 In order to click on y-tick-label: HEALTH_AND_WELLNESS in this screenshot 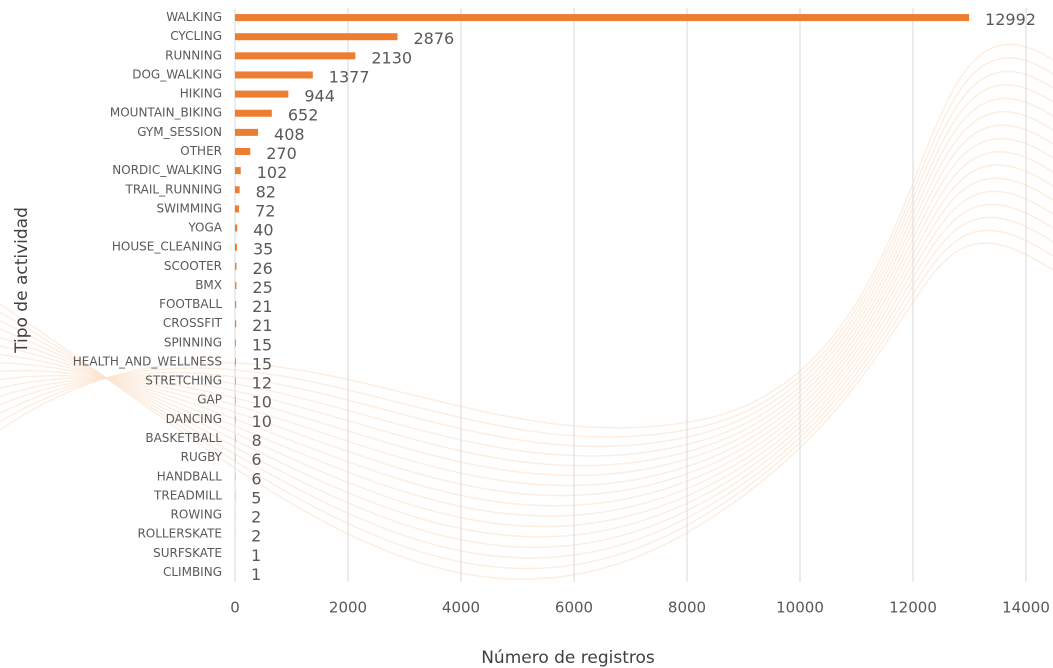, I will do `click(147, 361)`.